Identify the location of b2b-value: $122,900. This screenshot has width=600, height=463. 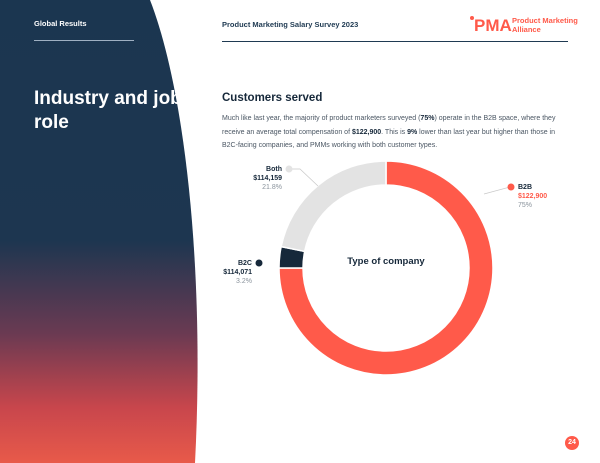
(533, 196).